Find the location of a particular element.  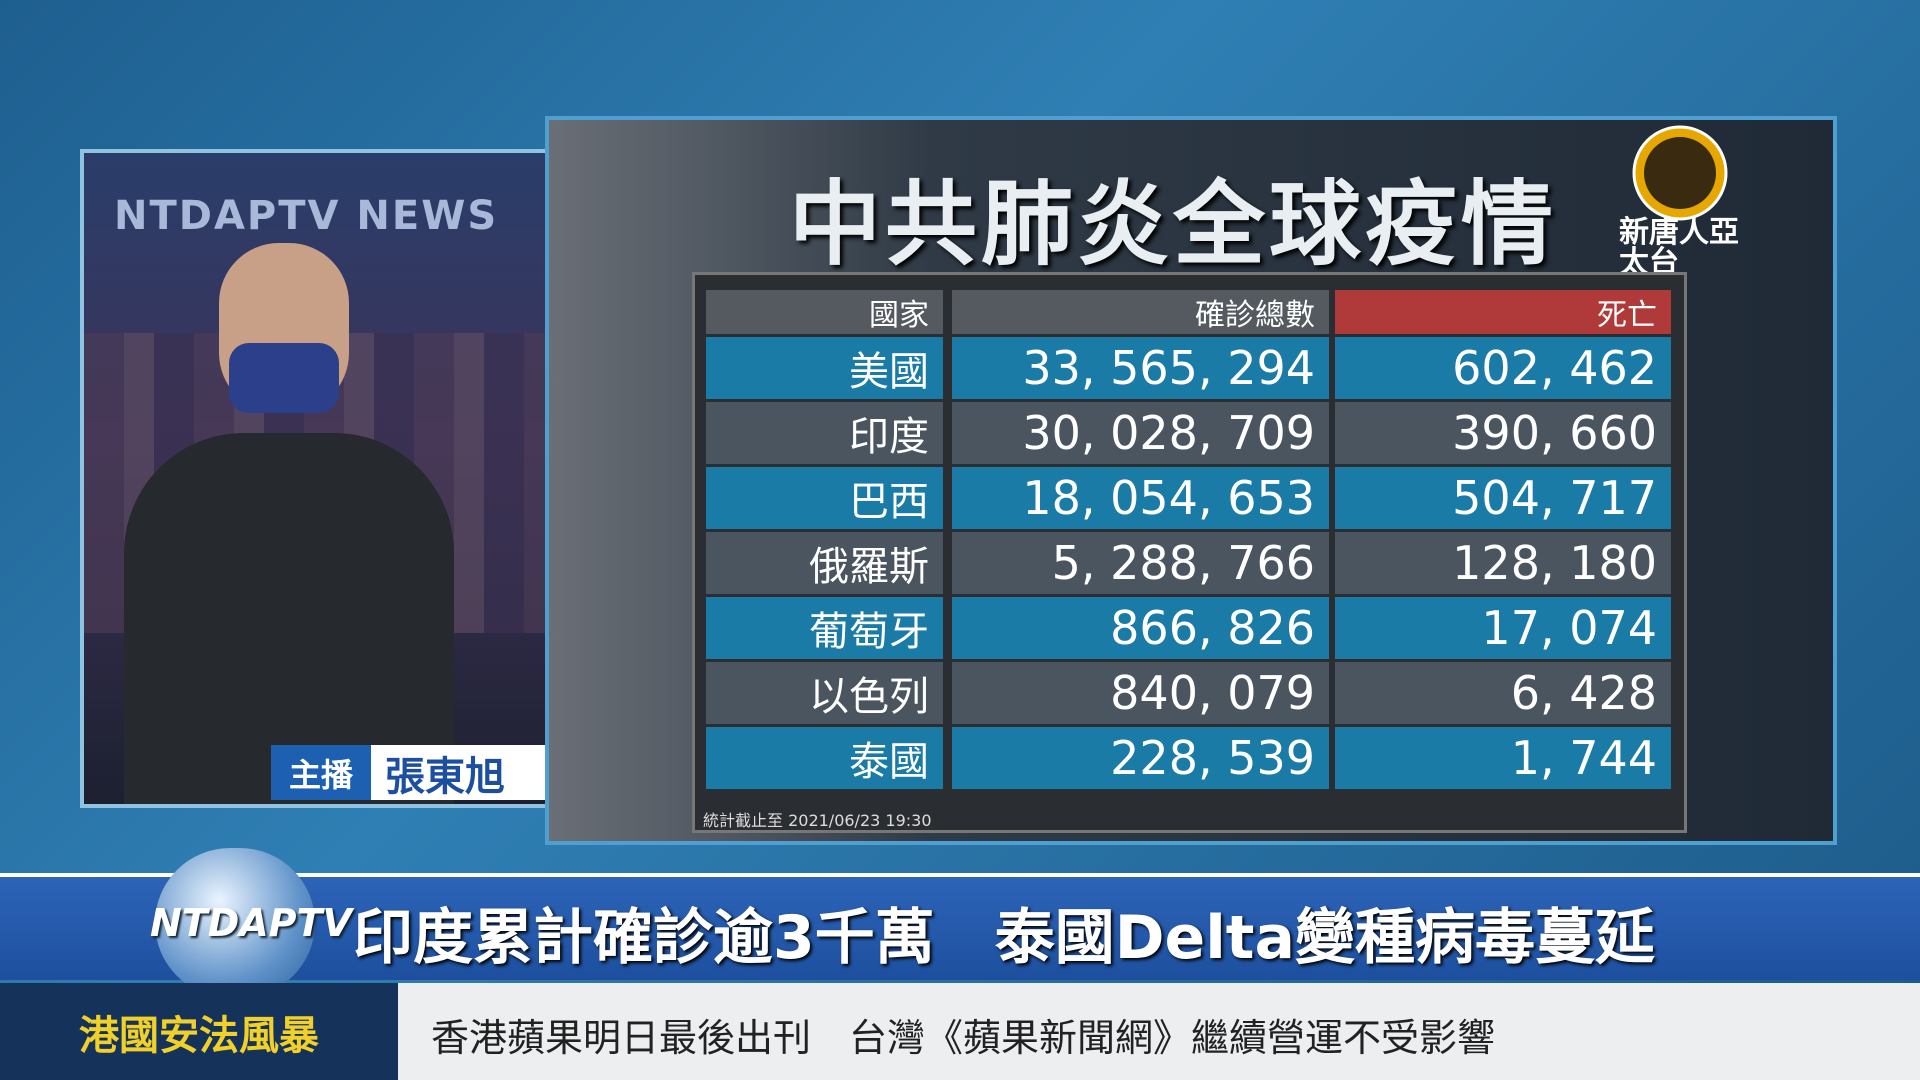

country-cell: 美國 is located at coordinates (824, 368).